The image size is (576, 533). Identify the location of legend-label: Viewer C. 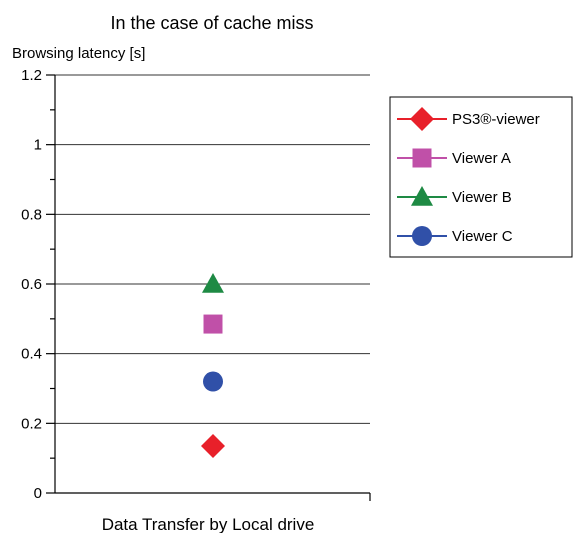
(482, 236).